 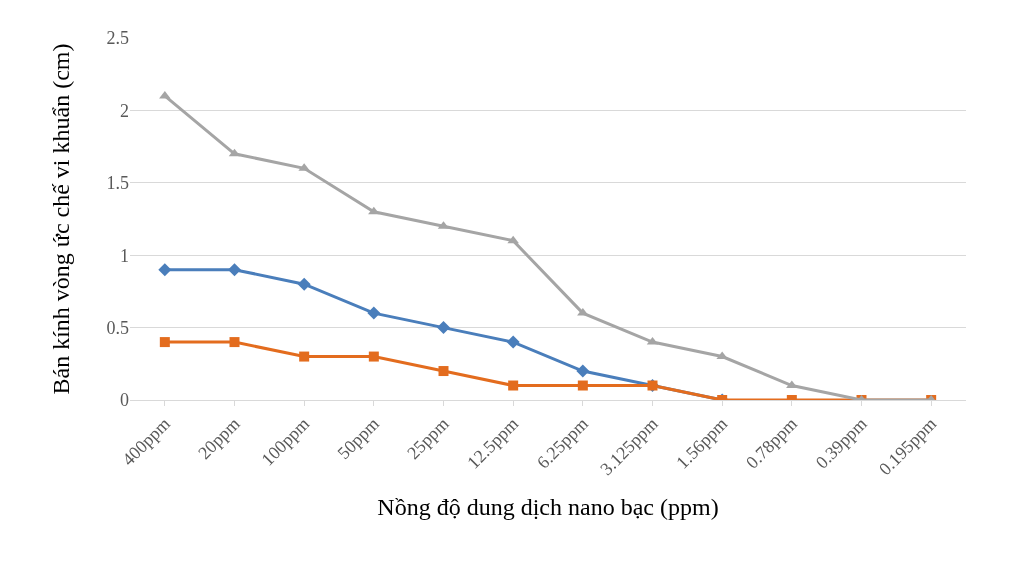 What do you see at coordinates (117, 38) in the screenshot?
I see `y-tick-label: 2.5` at bounding box center [117, 38].